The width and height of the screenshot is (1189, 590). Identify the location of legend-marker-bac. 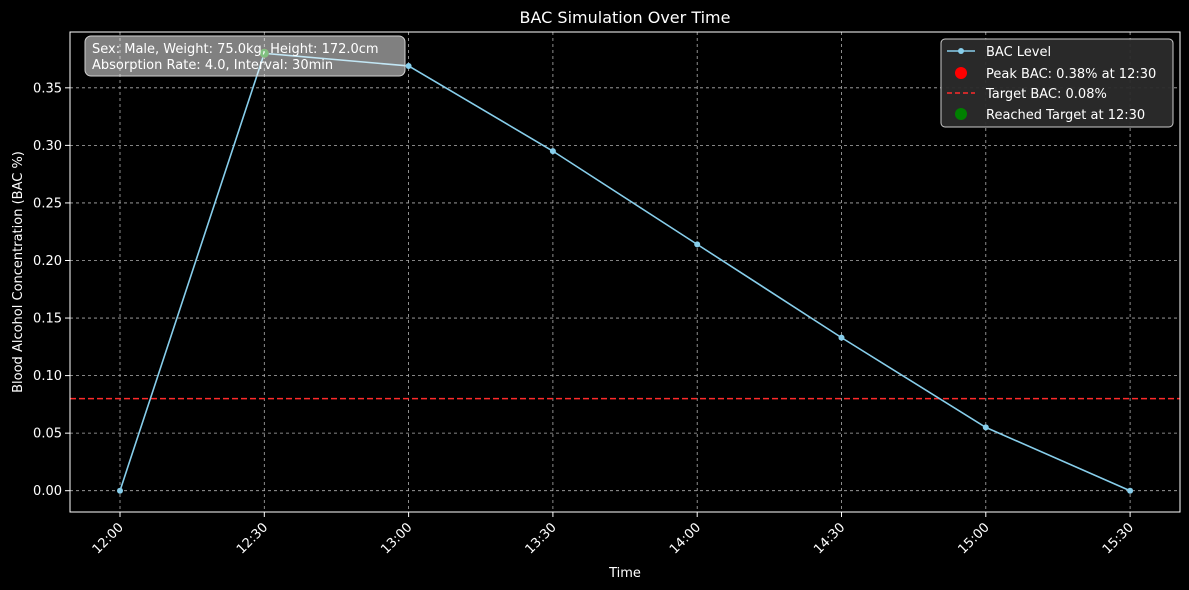
(961, 51).